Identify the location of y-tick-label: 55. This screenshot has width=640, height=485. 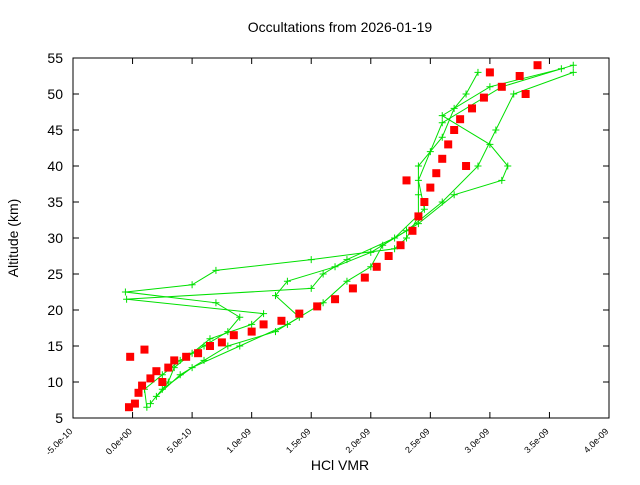
(55, 58).